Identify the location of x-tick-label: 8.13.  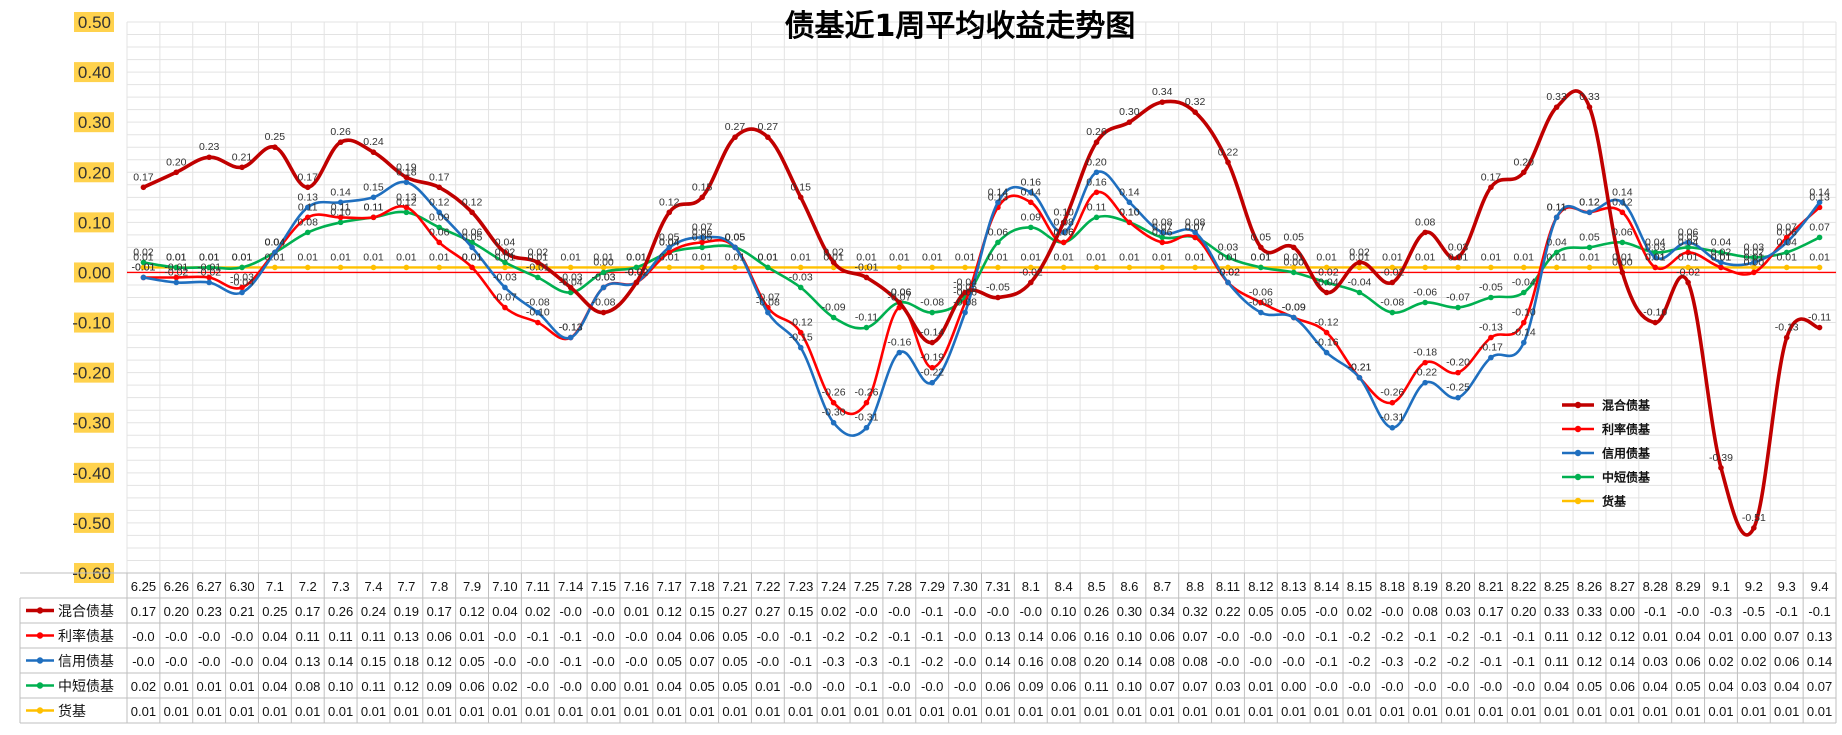
(1293, 586).